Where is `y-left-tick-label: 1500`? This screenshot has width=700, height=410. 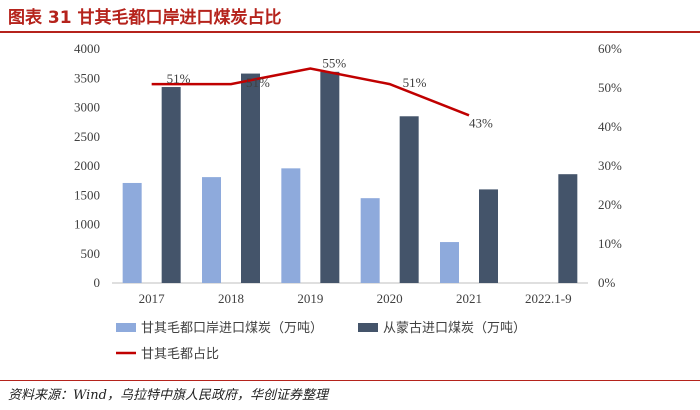
y-left-tick-label: 1500 is located at coordinates (87, 194).